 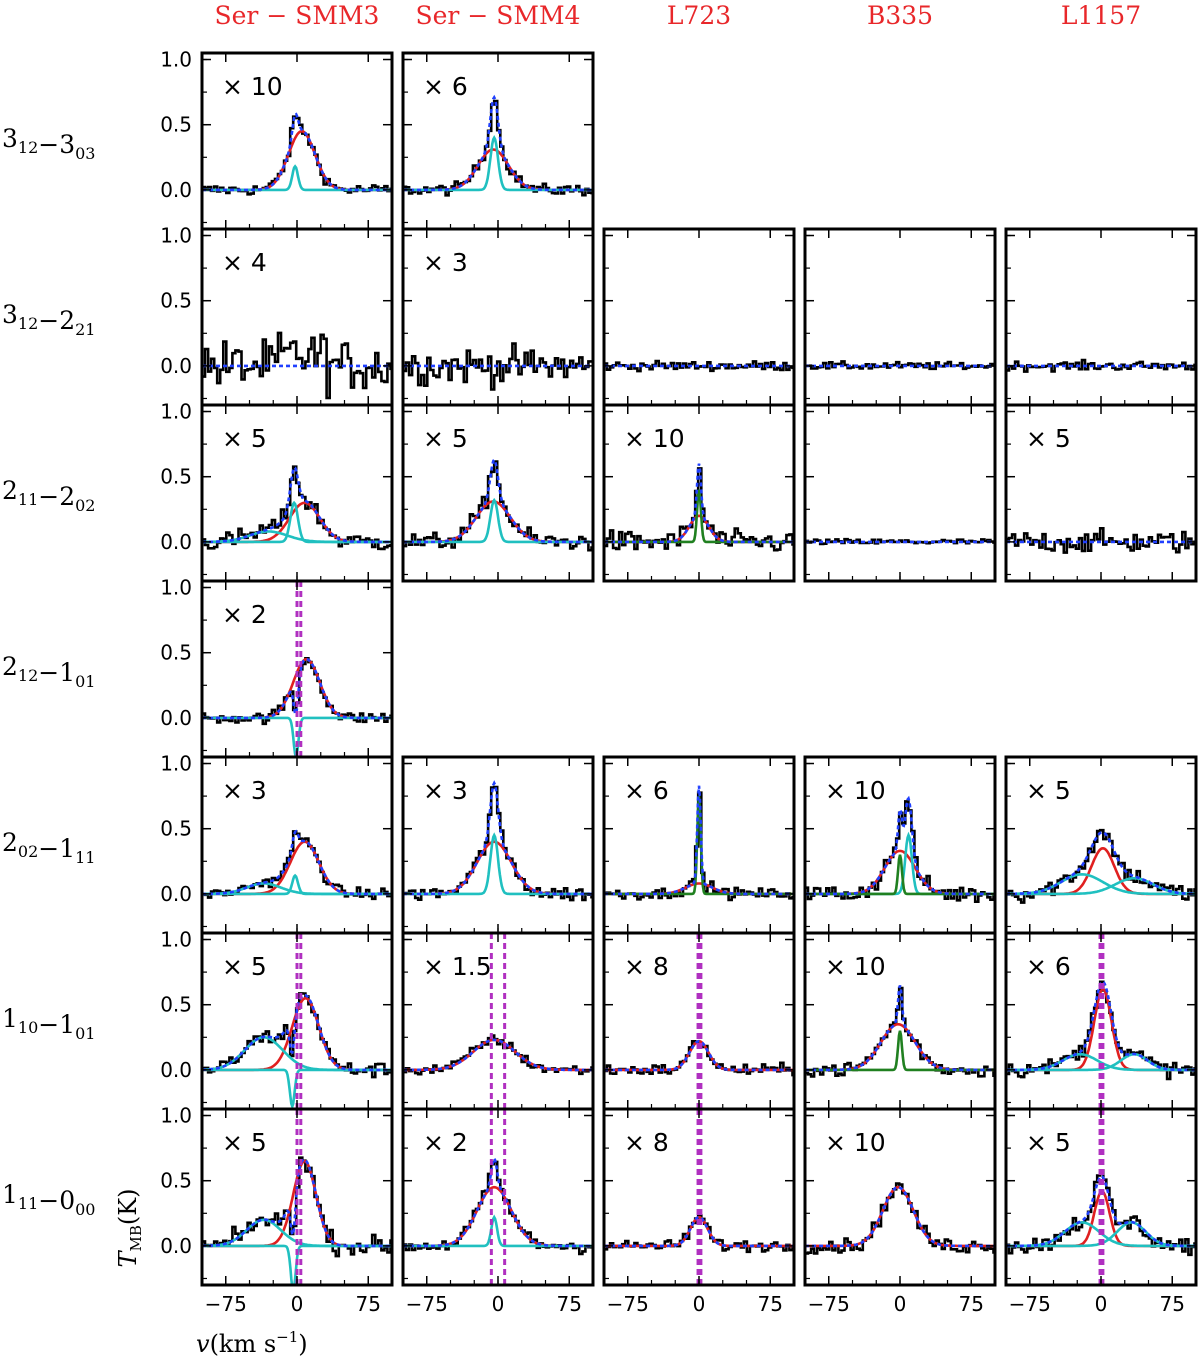 I want to click on spectrum-panel: × 2, so click(x=498, y=1197).